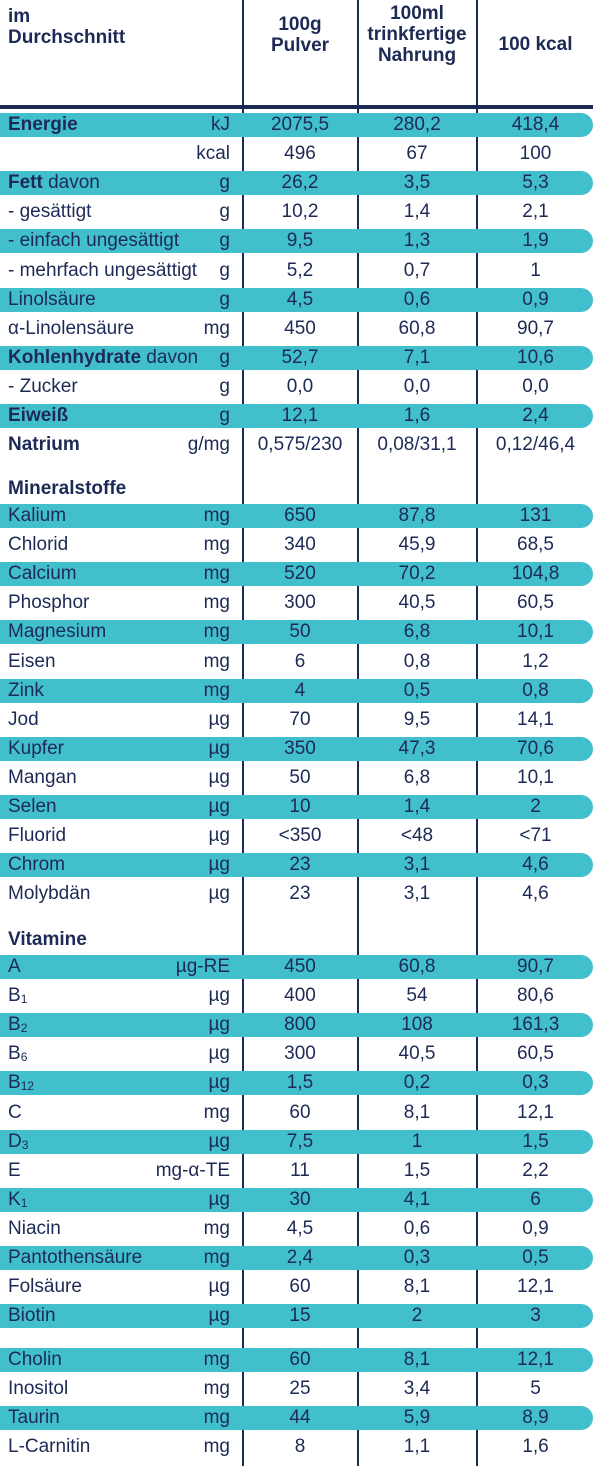 This screenshot has width=593, height=1466. Describe the element at coordinates (296, 1025) in the screenshot. I see `table-row: B2 µg 800 108 161,3` at that location.